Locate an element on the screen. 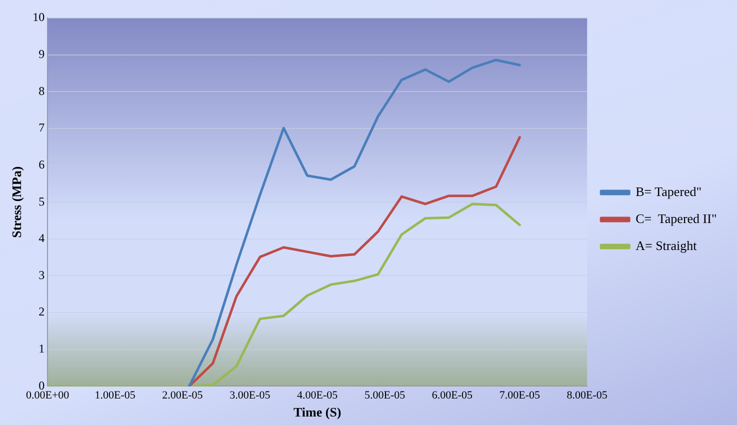 The height and width of the screenshot is (425, 737). legend-label: A= Straight is located at coordinates (667, 245).